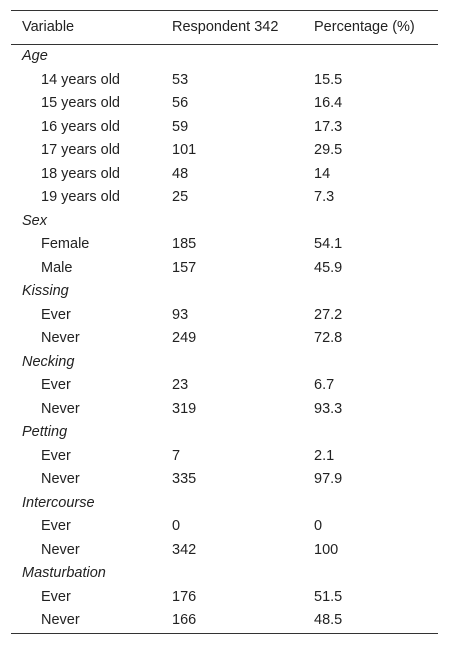 The height and width of the screenshot is (649, 449). Describe the element at coordinates (58, 502) in the screenshot. I see `group-label: Intercourse` at that location.